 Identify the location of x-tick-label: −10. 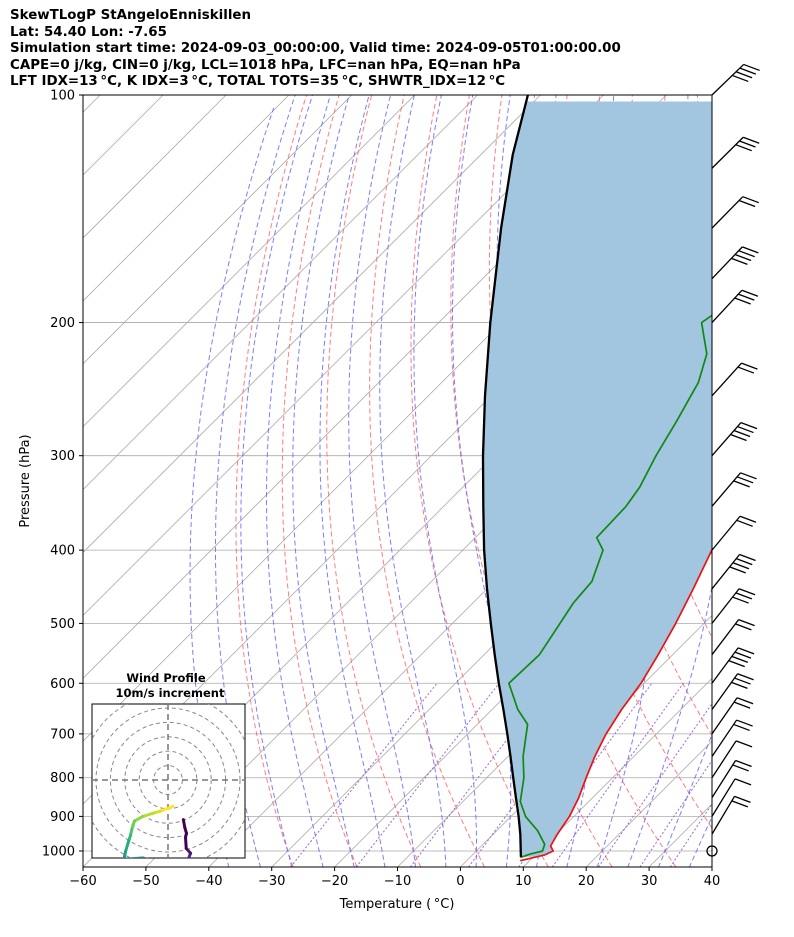
(397, 881).